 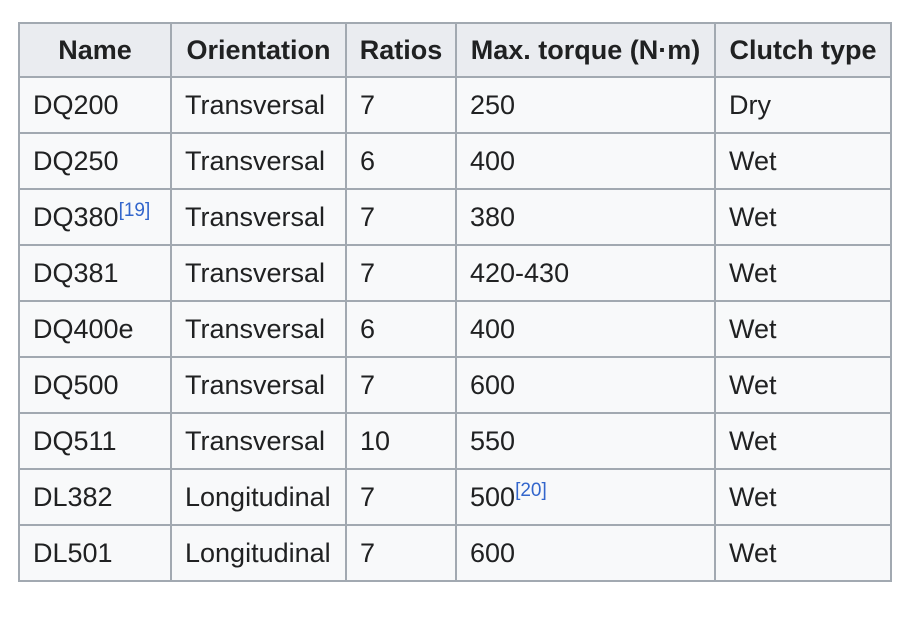 I want to click on reference-link: [20], so click(x=531, y=490).